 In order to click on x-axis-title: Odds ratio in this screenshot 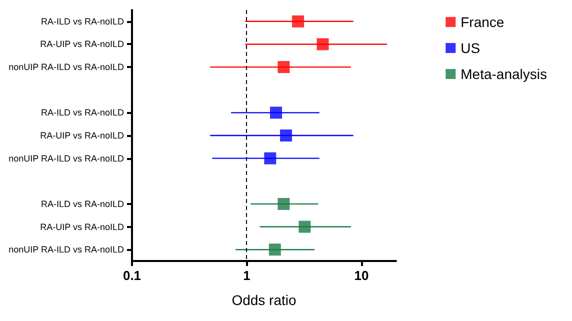, I will do `click(264, 300)`.